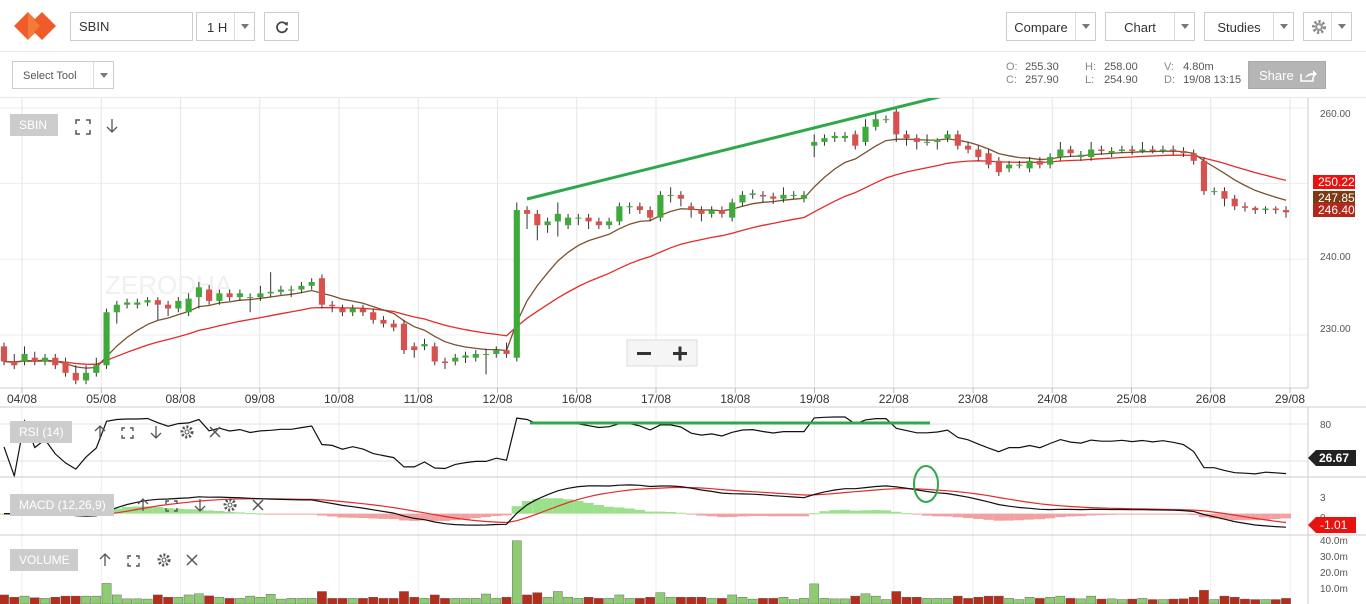  Describe the element at coordinates (1287, 75) in the screenshot. I see `share-button: Share` at that location.